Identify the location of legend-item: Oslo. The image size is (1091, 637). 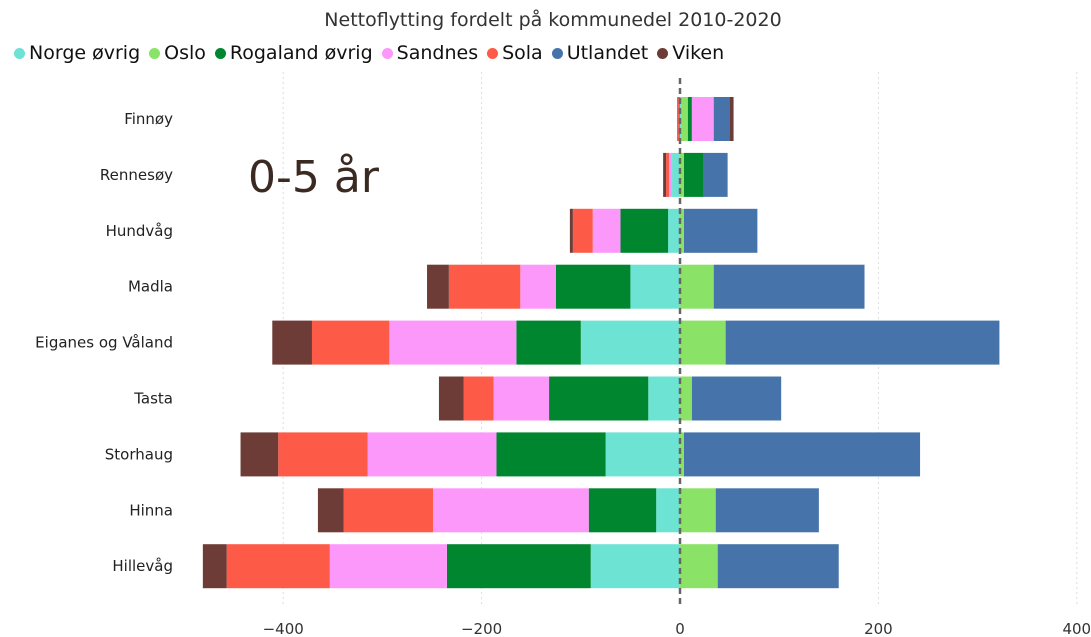
(177, 53).